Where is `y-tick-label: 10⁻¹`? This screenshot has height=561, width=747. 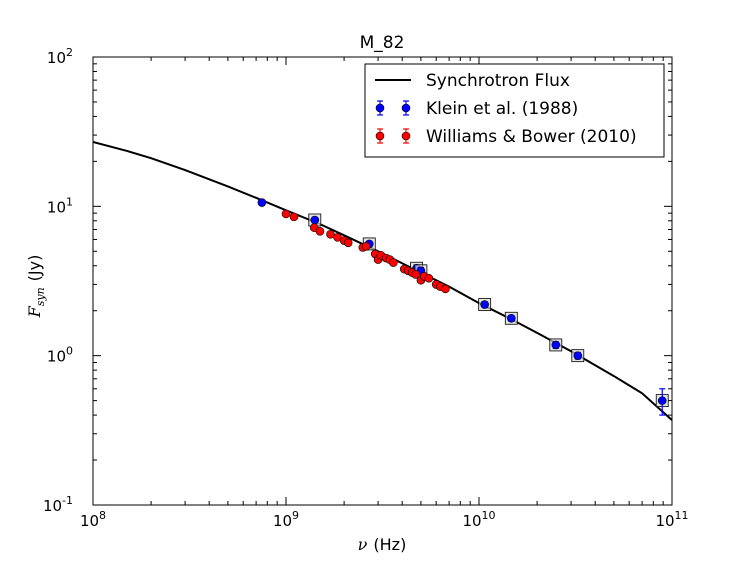 y-tick-label: 10⁻¹ is located at coordinates (58, 504).